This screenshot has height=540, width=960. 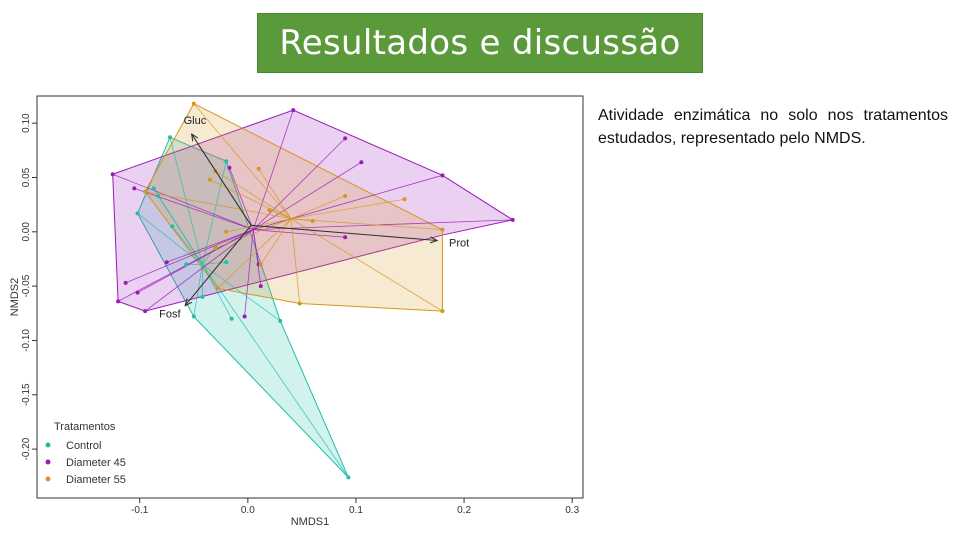 I want to click on x-tick-label-0.3: 0.3, so click(x=572, y=510).